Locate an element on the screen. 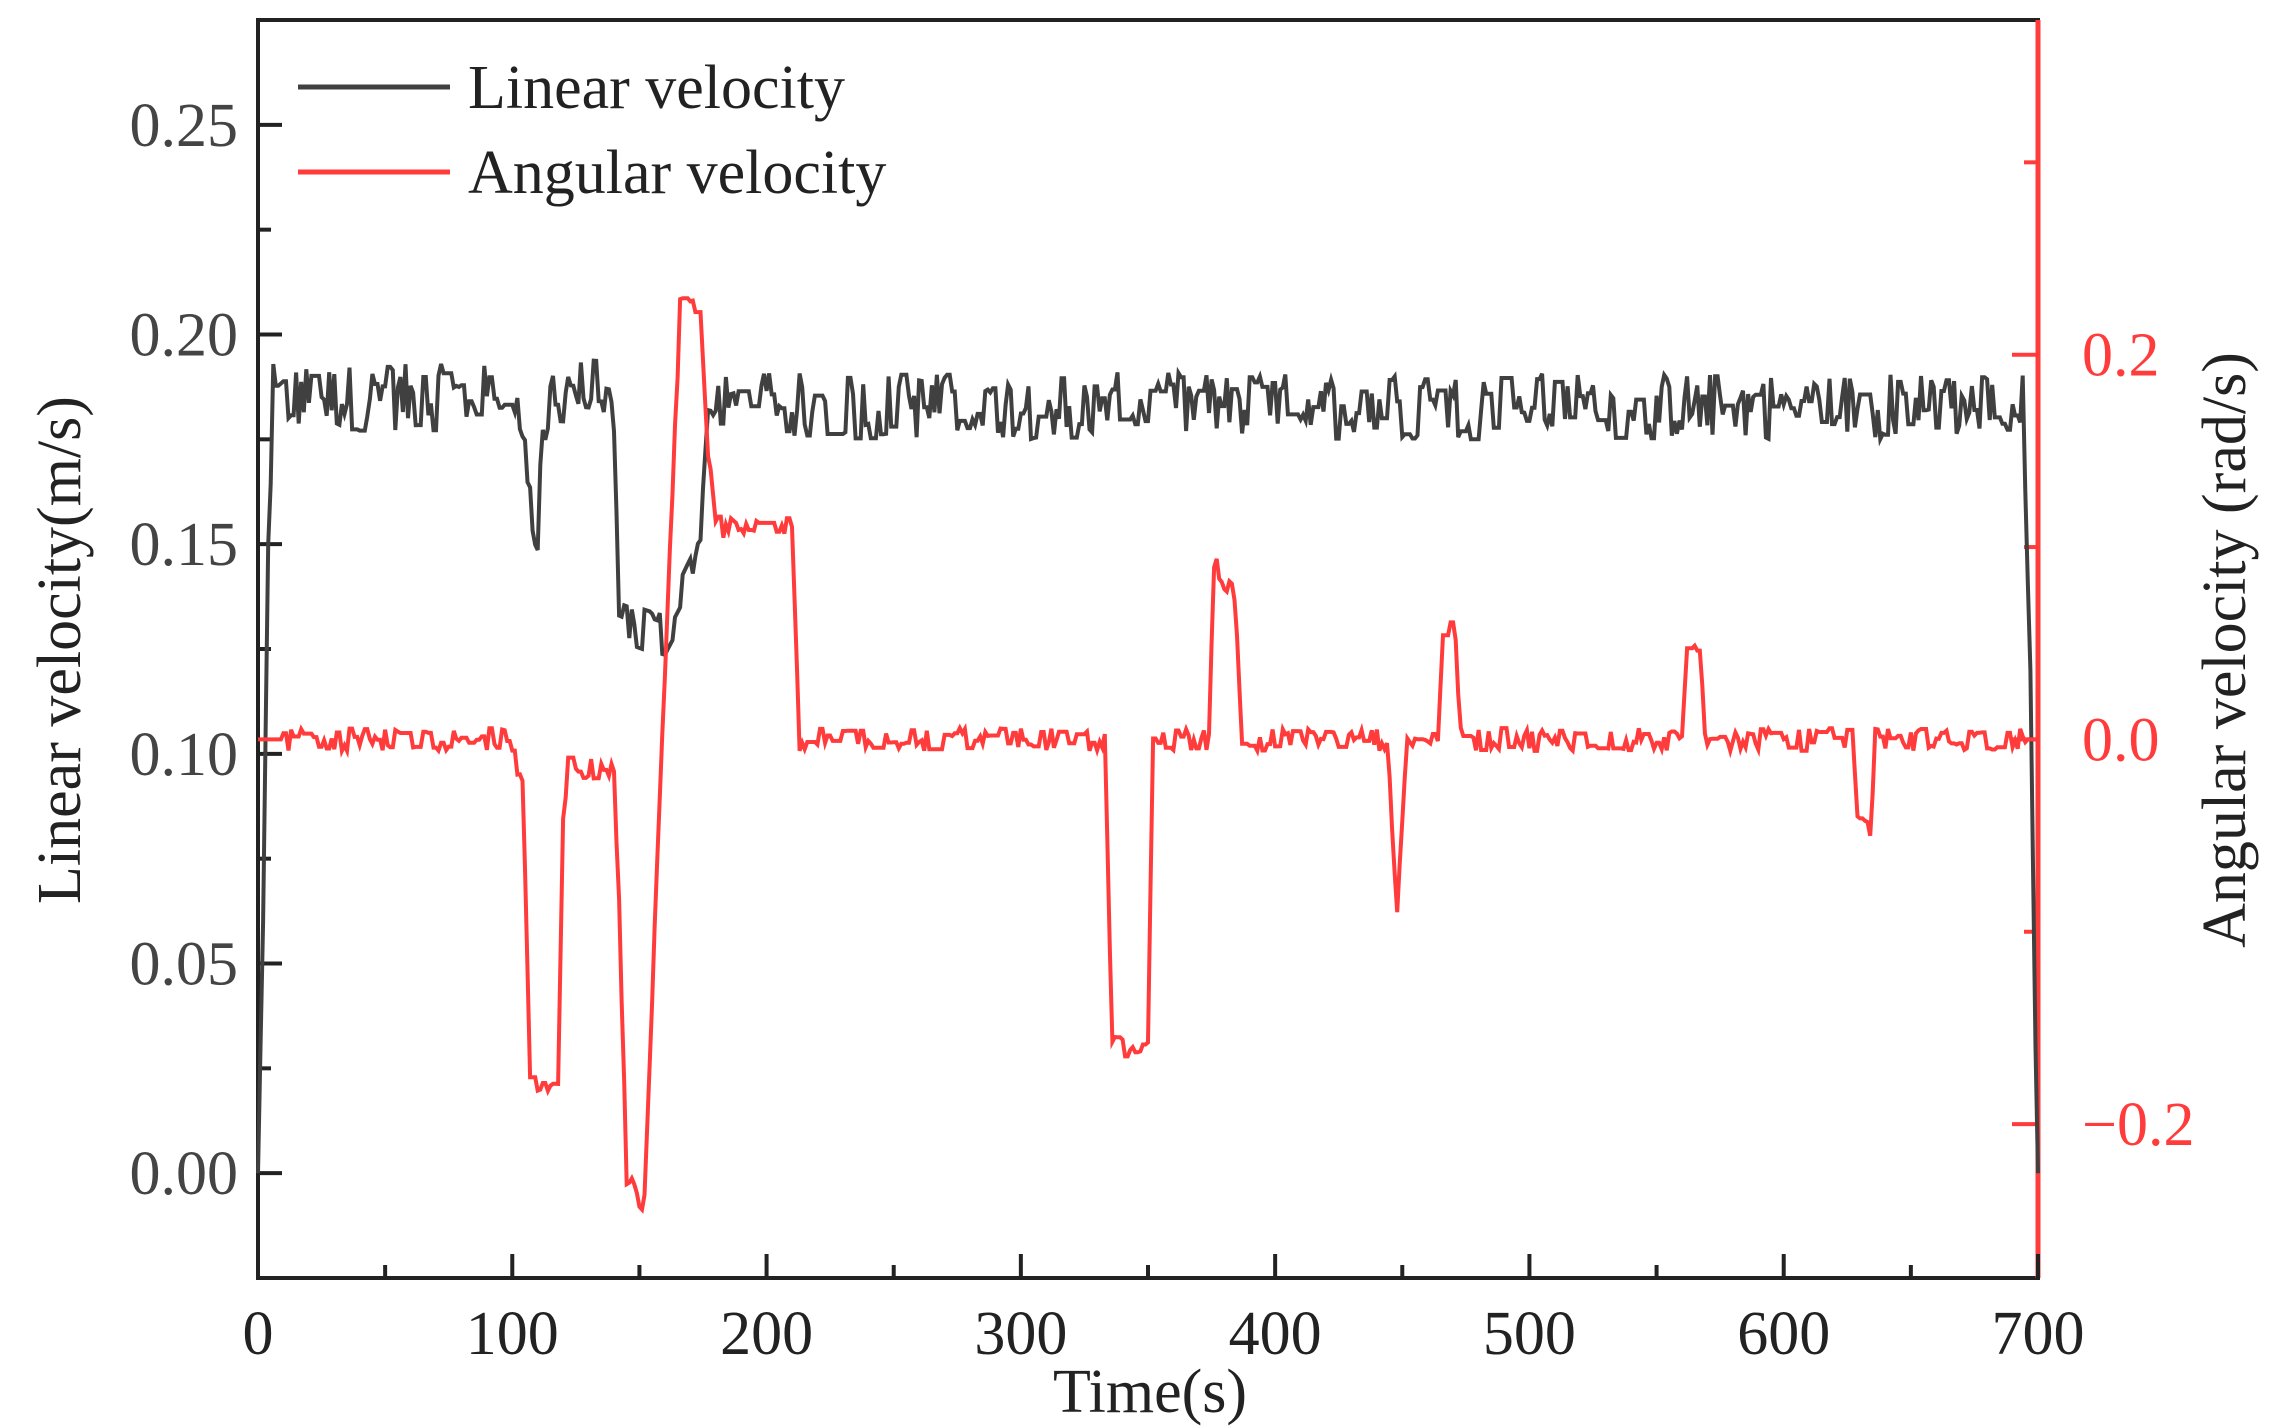 The image size is (2272, 1428). legend-label-angular: Angular velocity is located at coordinates (677, 173).